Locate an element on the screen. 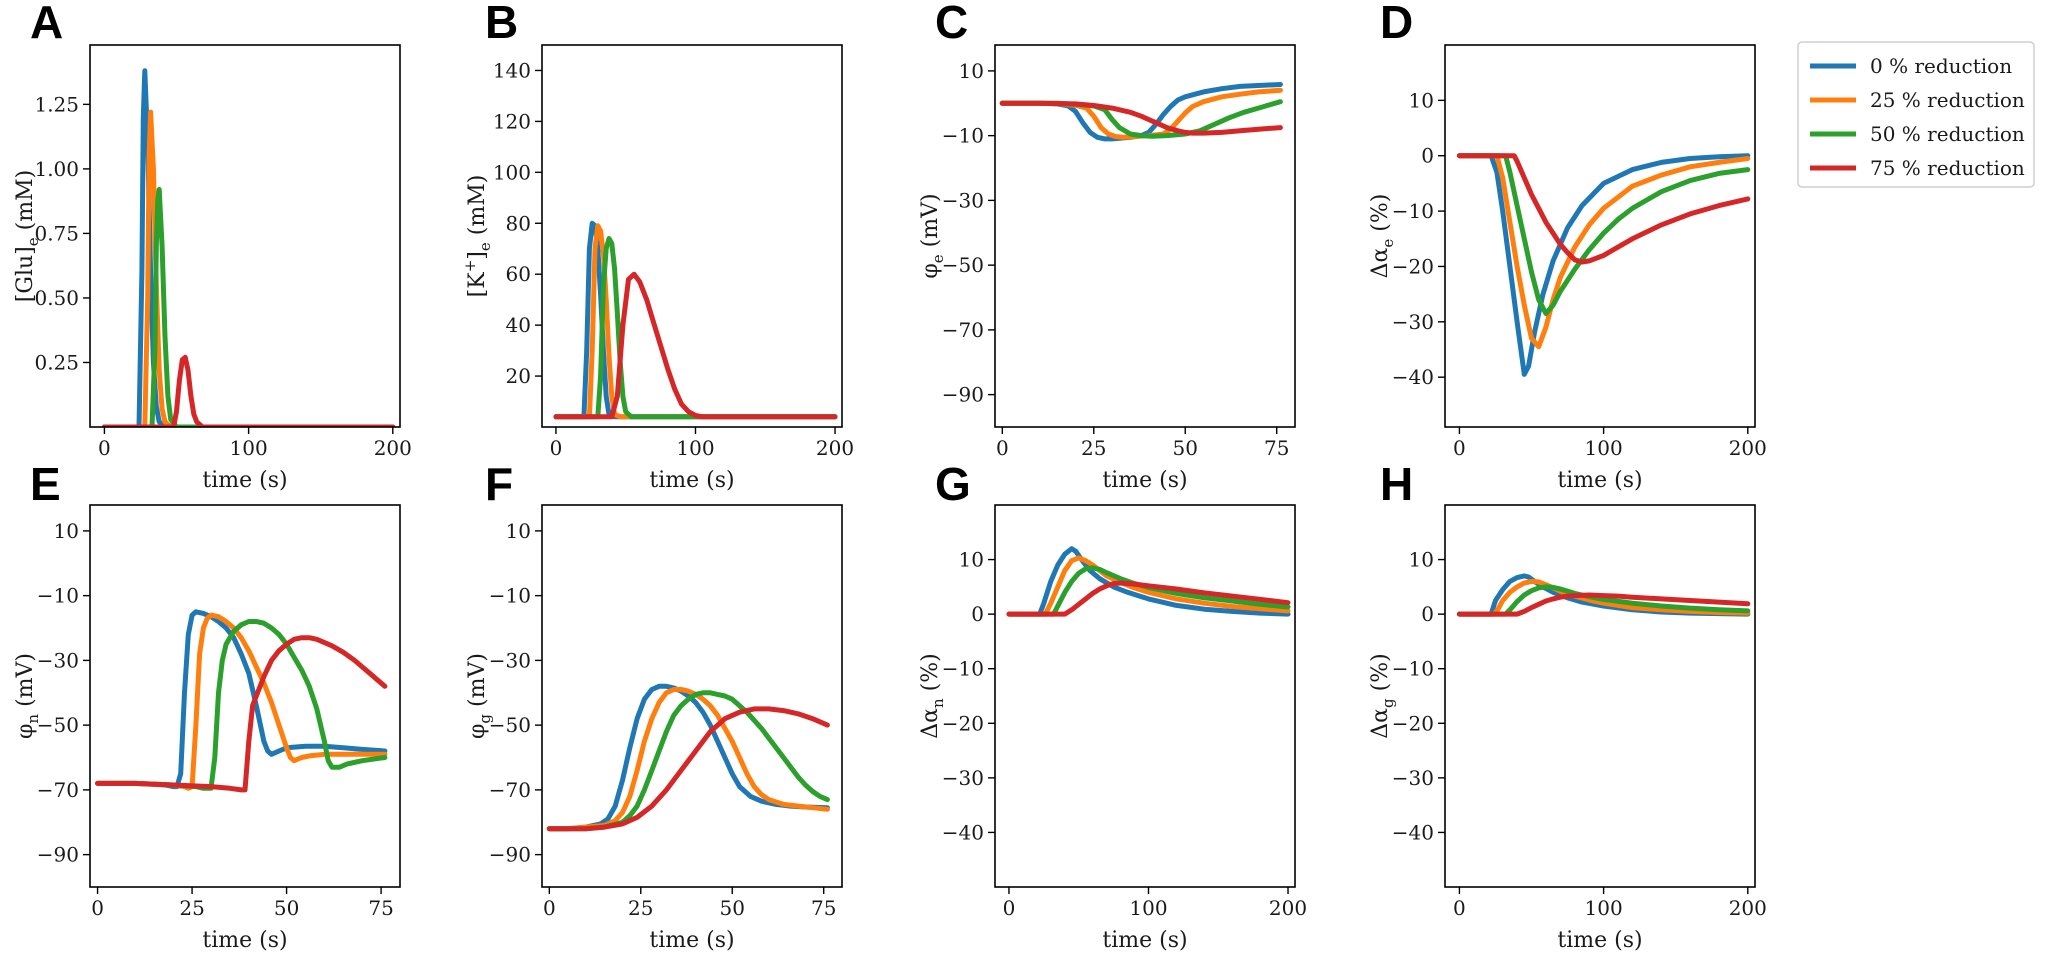 Image resolution: width=2048 pixels, height=962 pixels. y-tick-label: 0.75 is located at coordinates (56, 233).